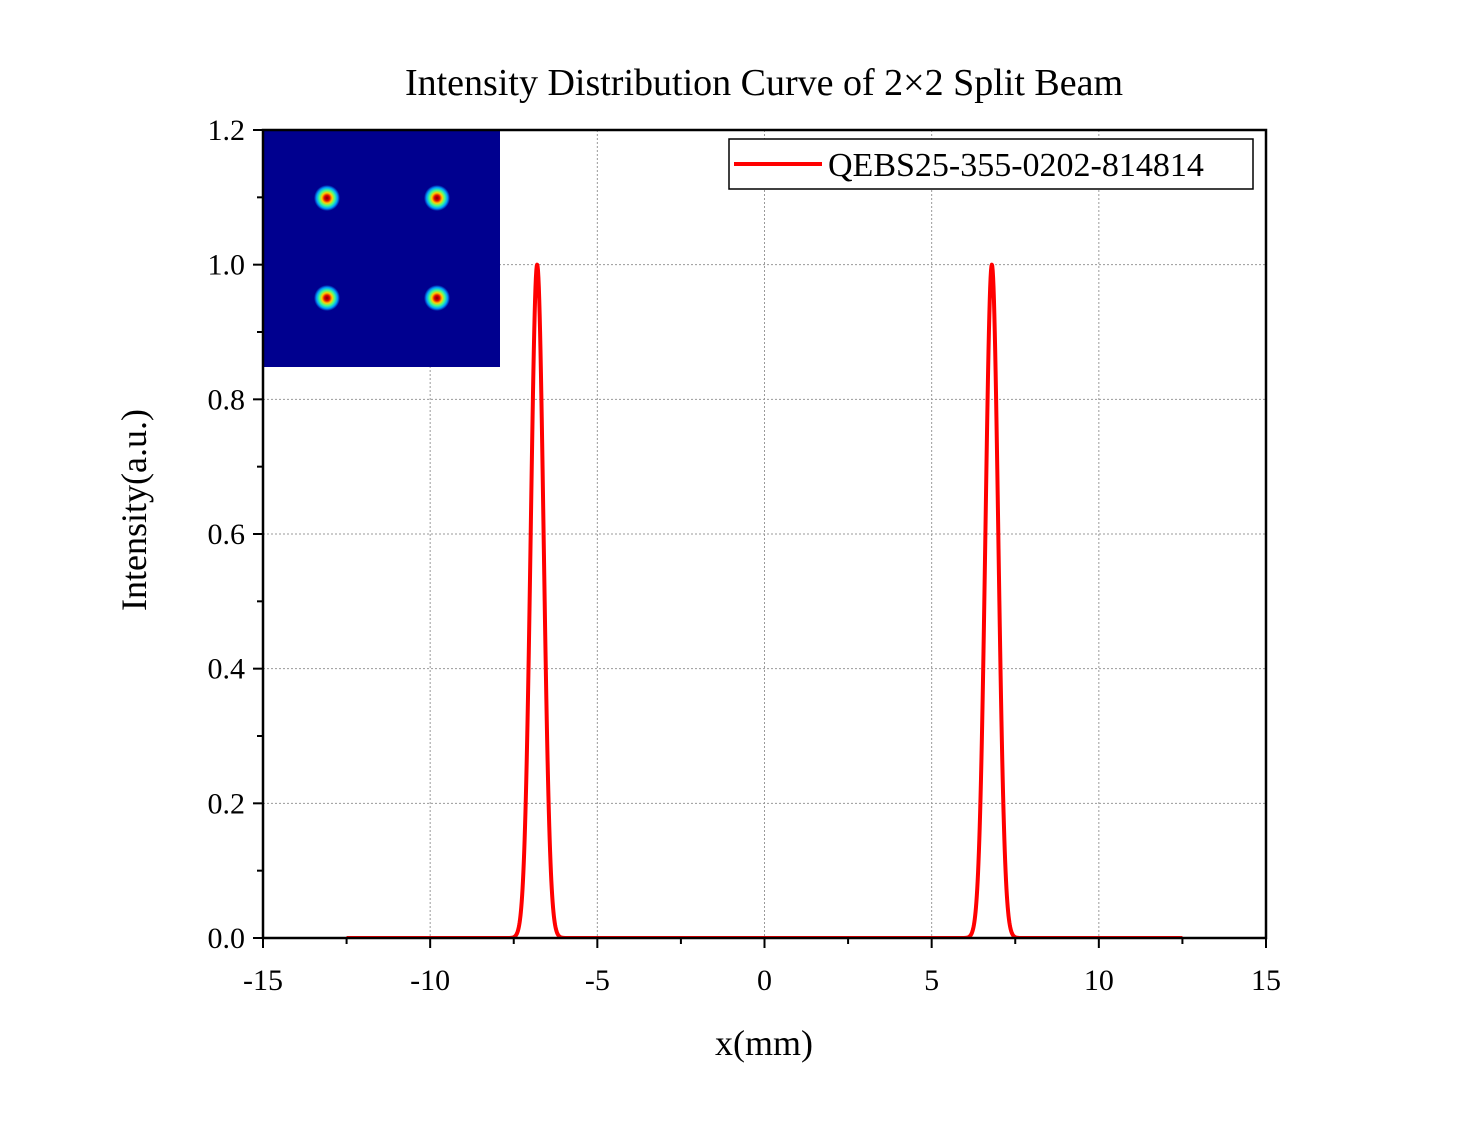  What do you see at coordinates (227, 803) in the screenshot?
I see `y-tick-label: 0.2` at bounding box center [227, 803].